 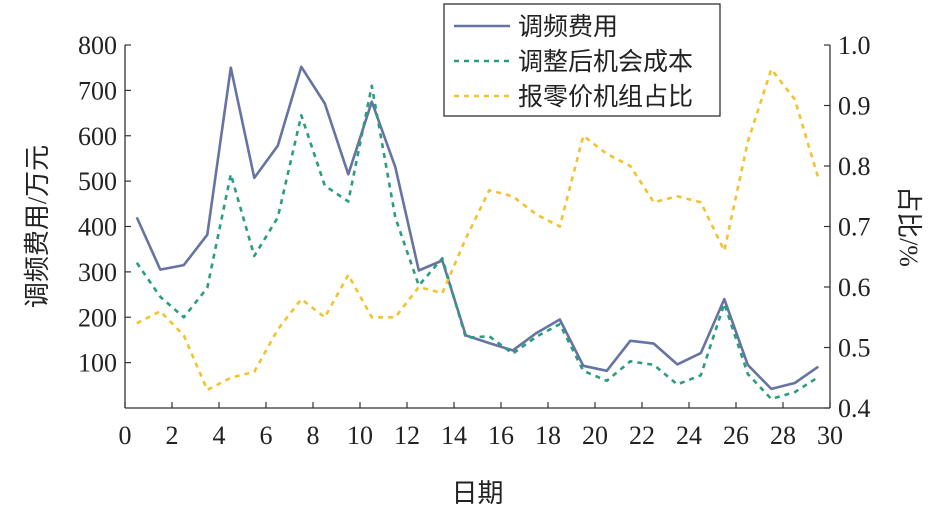 What do you see at coordinates (642, 435) in the screenshot?
I see `x-tick-label: 22` at bounding box center [642, 435].